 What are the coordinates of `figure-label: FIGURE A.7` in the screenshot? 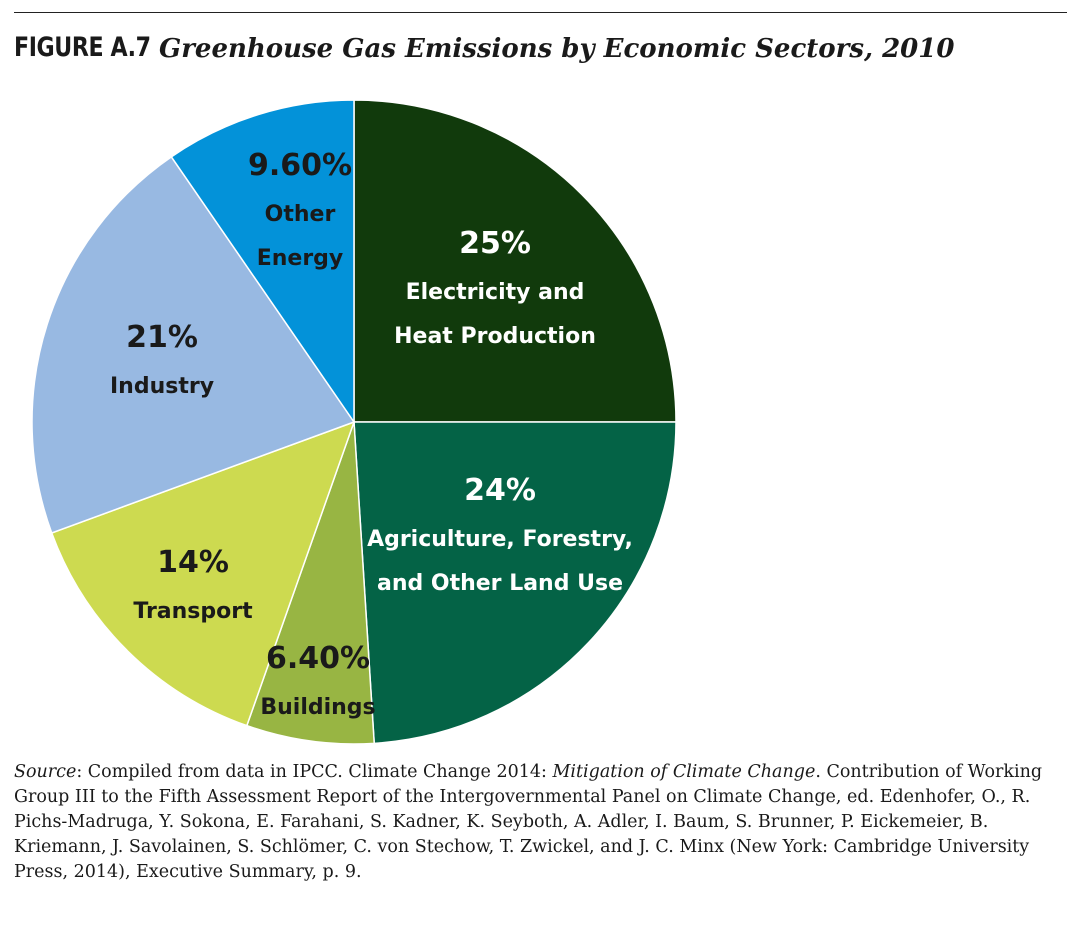 It's located at (82, 47).